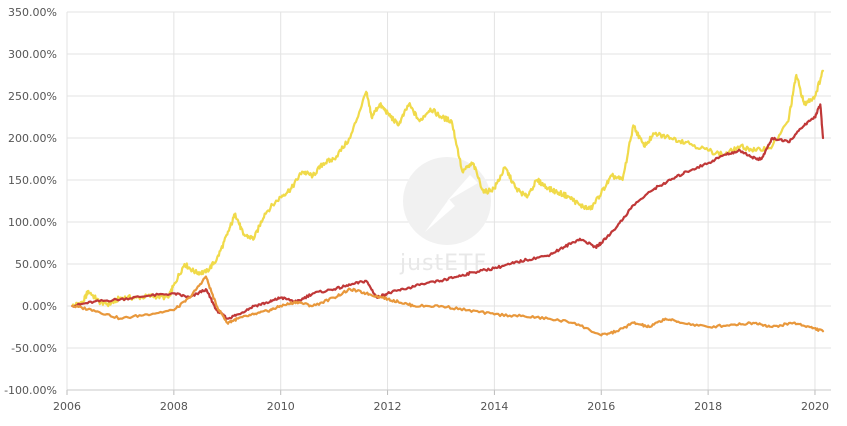 The height and width of the screenshot is (426, 847). I want to click on x-tick-label: 2020, so click(815, 406).